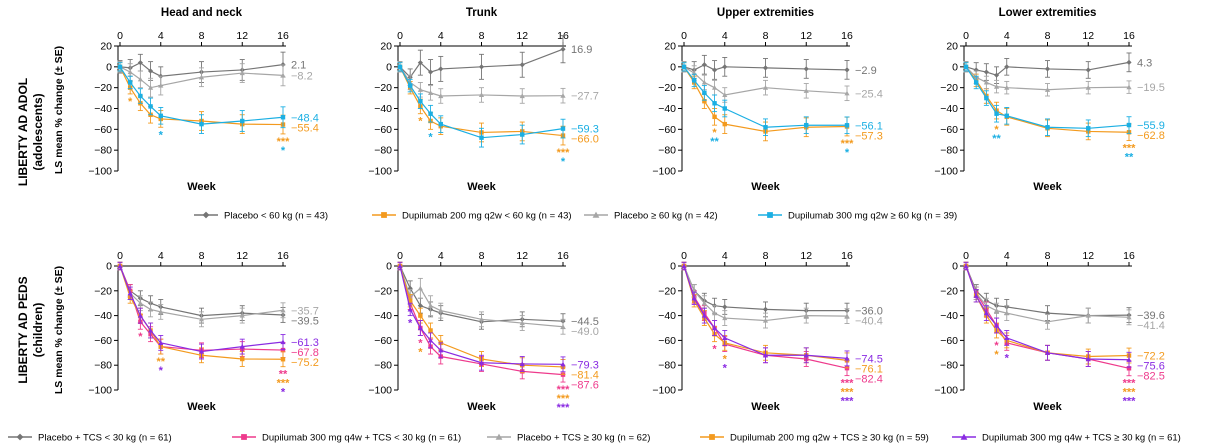  What do you see at coordinates (857, 216) in the screenshot?
I see `legend-item: Dupilumab 300 mg q2w ≥ 60 kg (n = 39)` at bounding box center [857, 216].